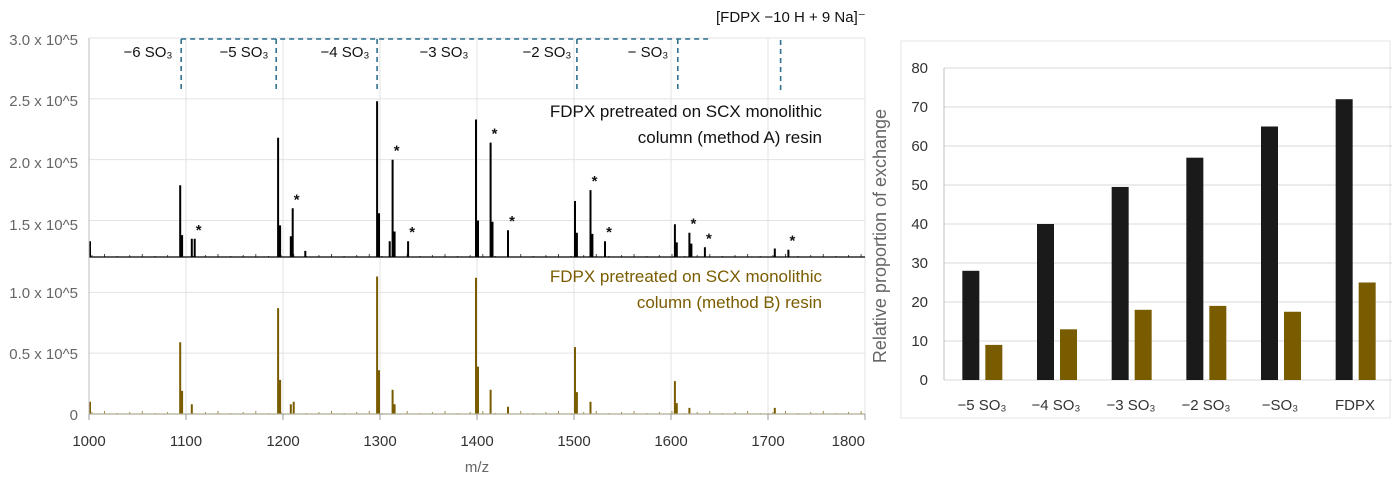 The image size is (1392, 477). What do you see at coordinates (379, 441) in the screenshot?
I see `x-tick-1300: 1300` at bounding box center [379, 441].